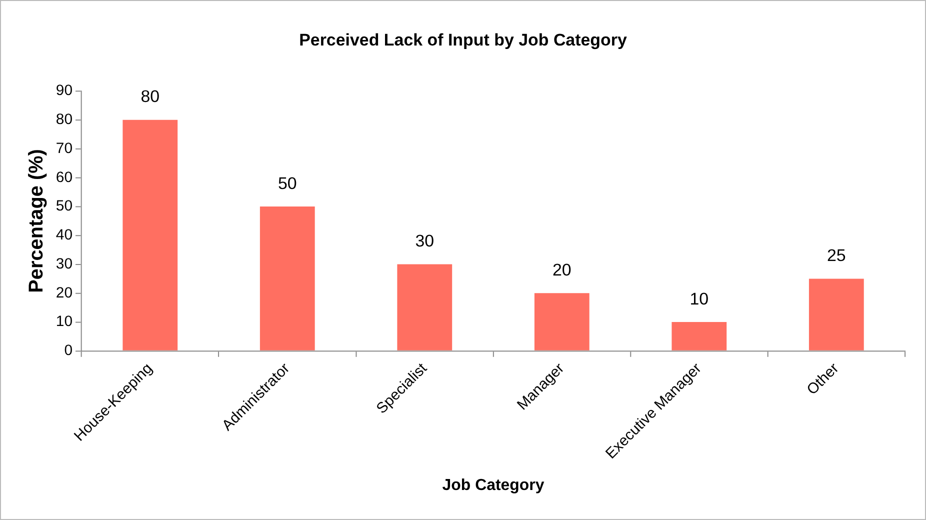 This screenshot has width=926, height=520. I want to click on data-label: 80, so click(150, 96).